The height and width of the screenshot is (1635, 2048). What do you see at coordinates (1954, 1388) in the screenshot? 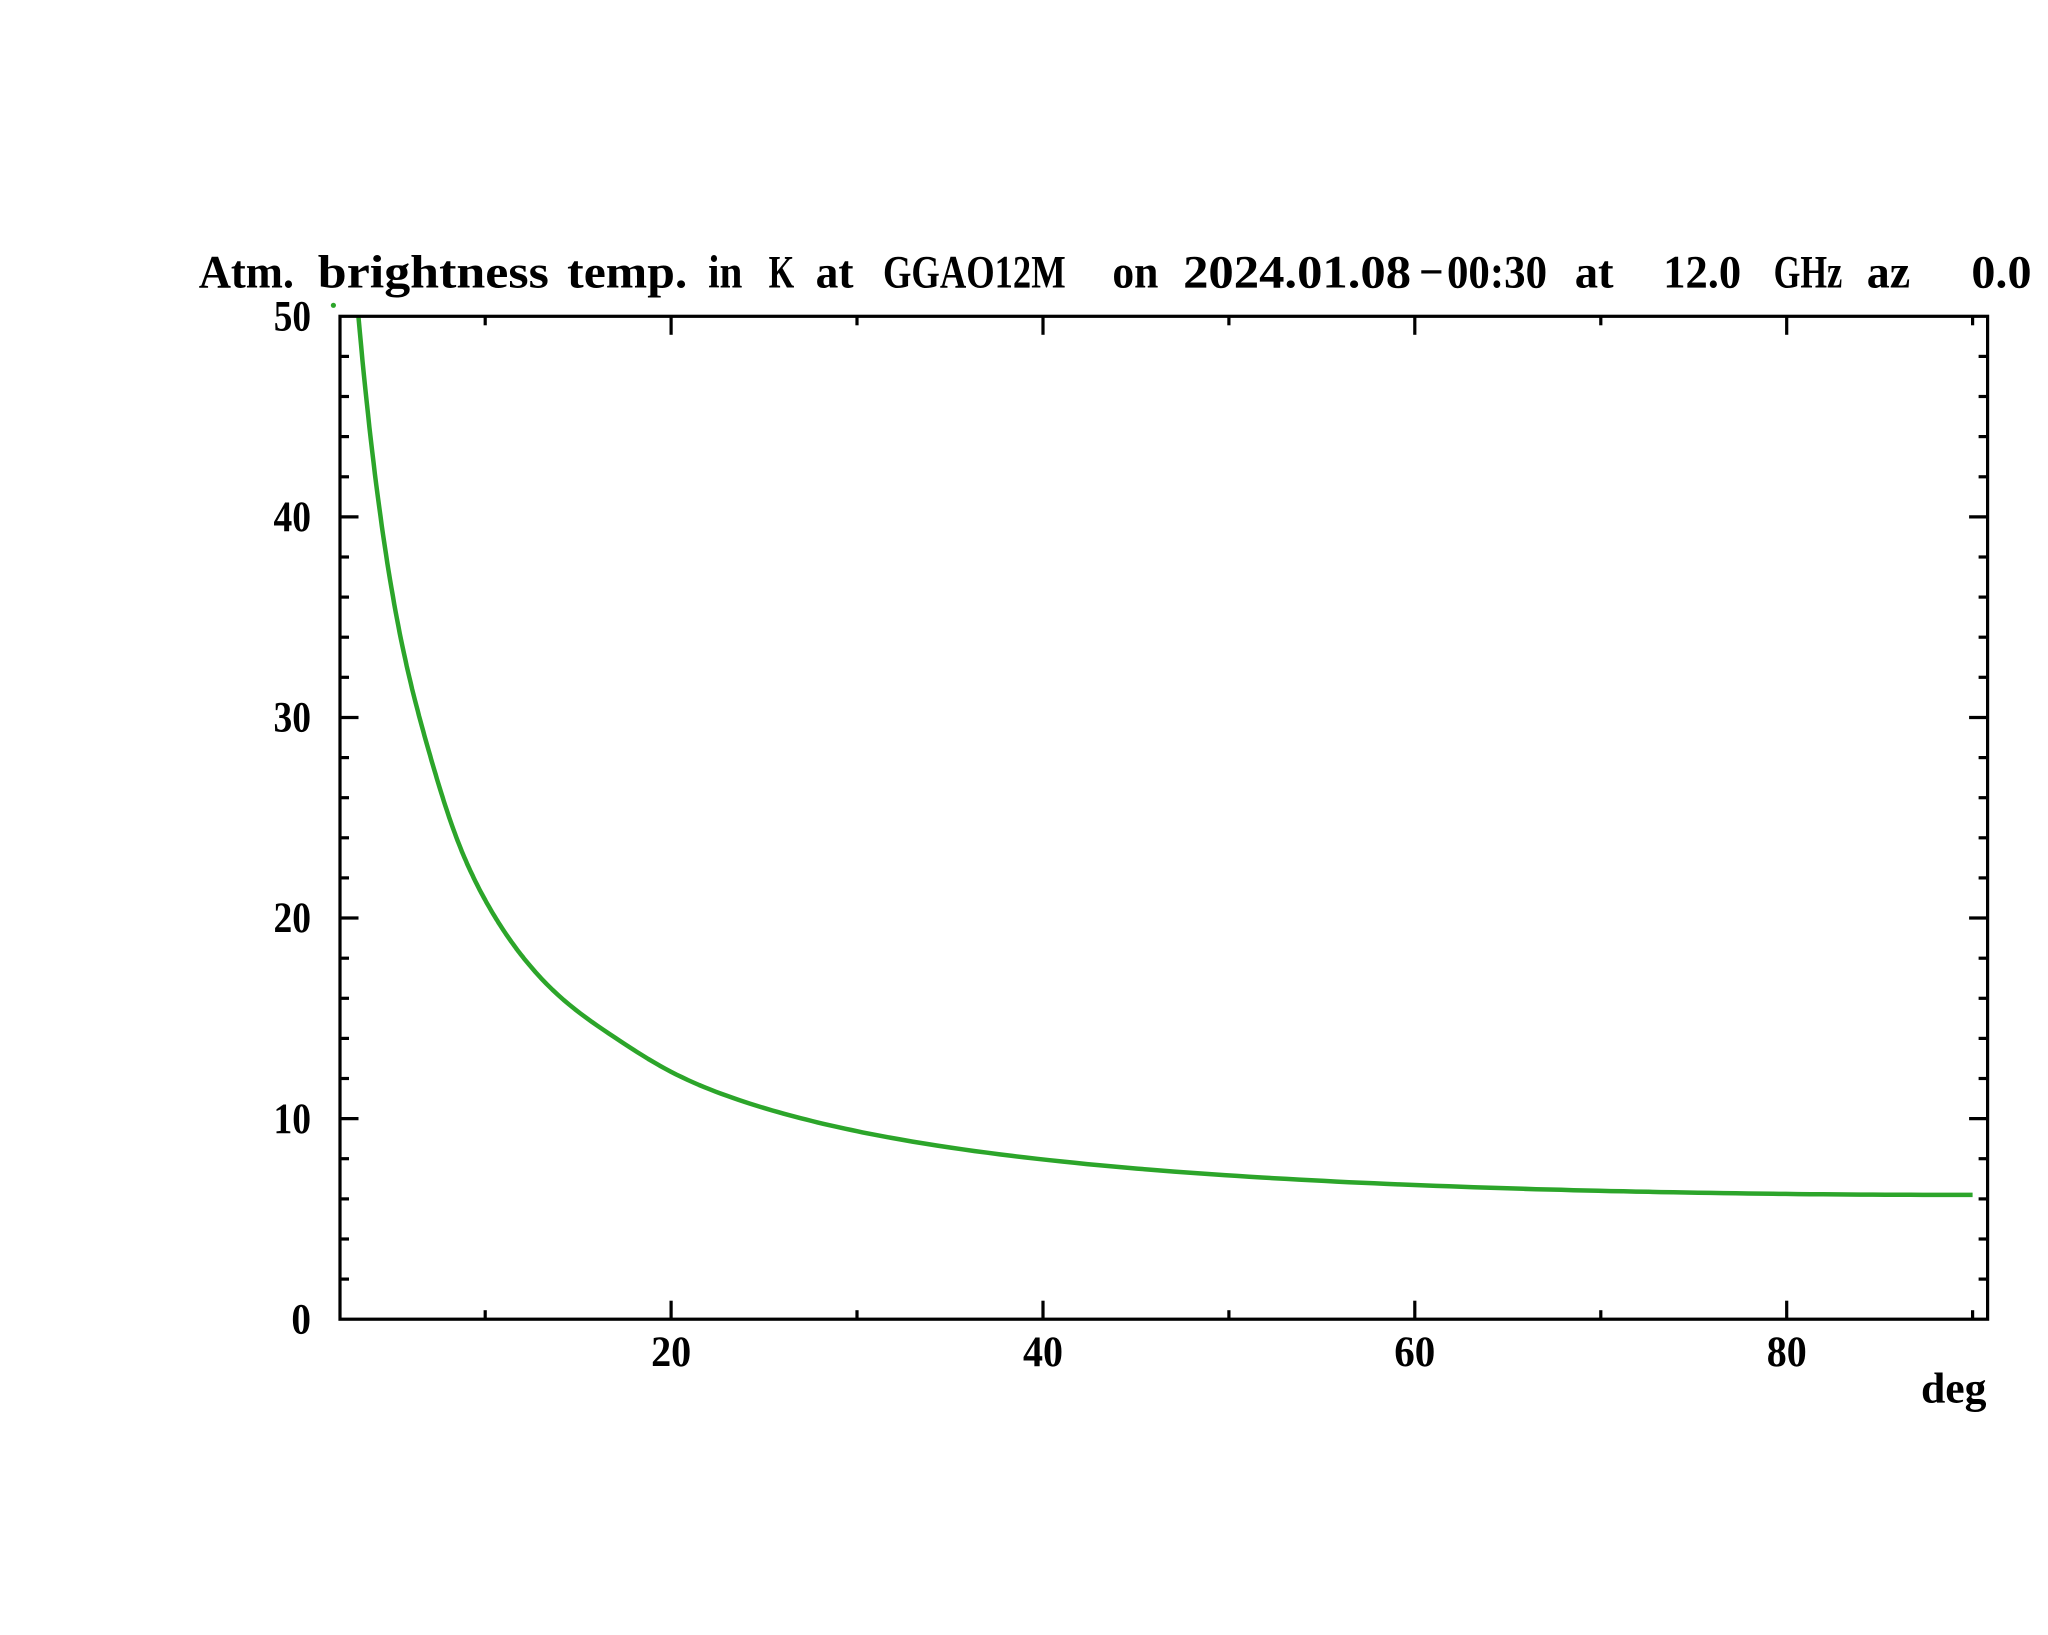
I see `svg-text: deg` at bounding box center [1954, 1388].